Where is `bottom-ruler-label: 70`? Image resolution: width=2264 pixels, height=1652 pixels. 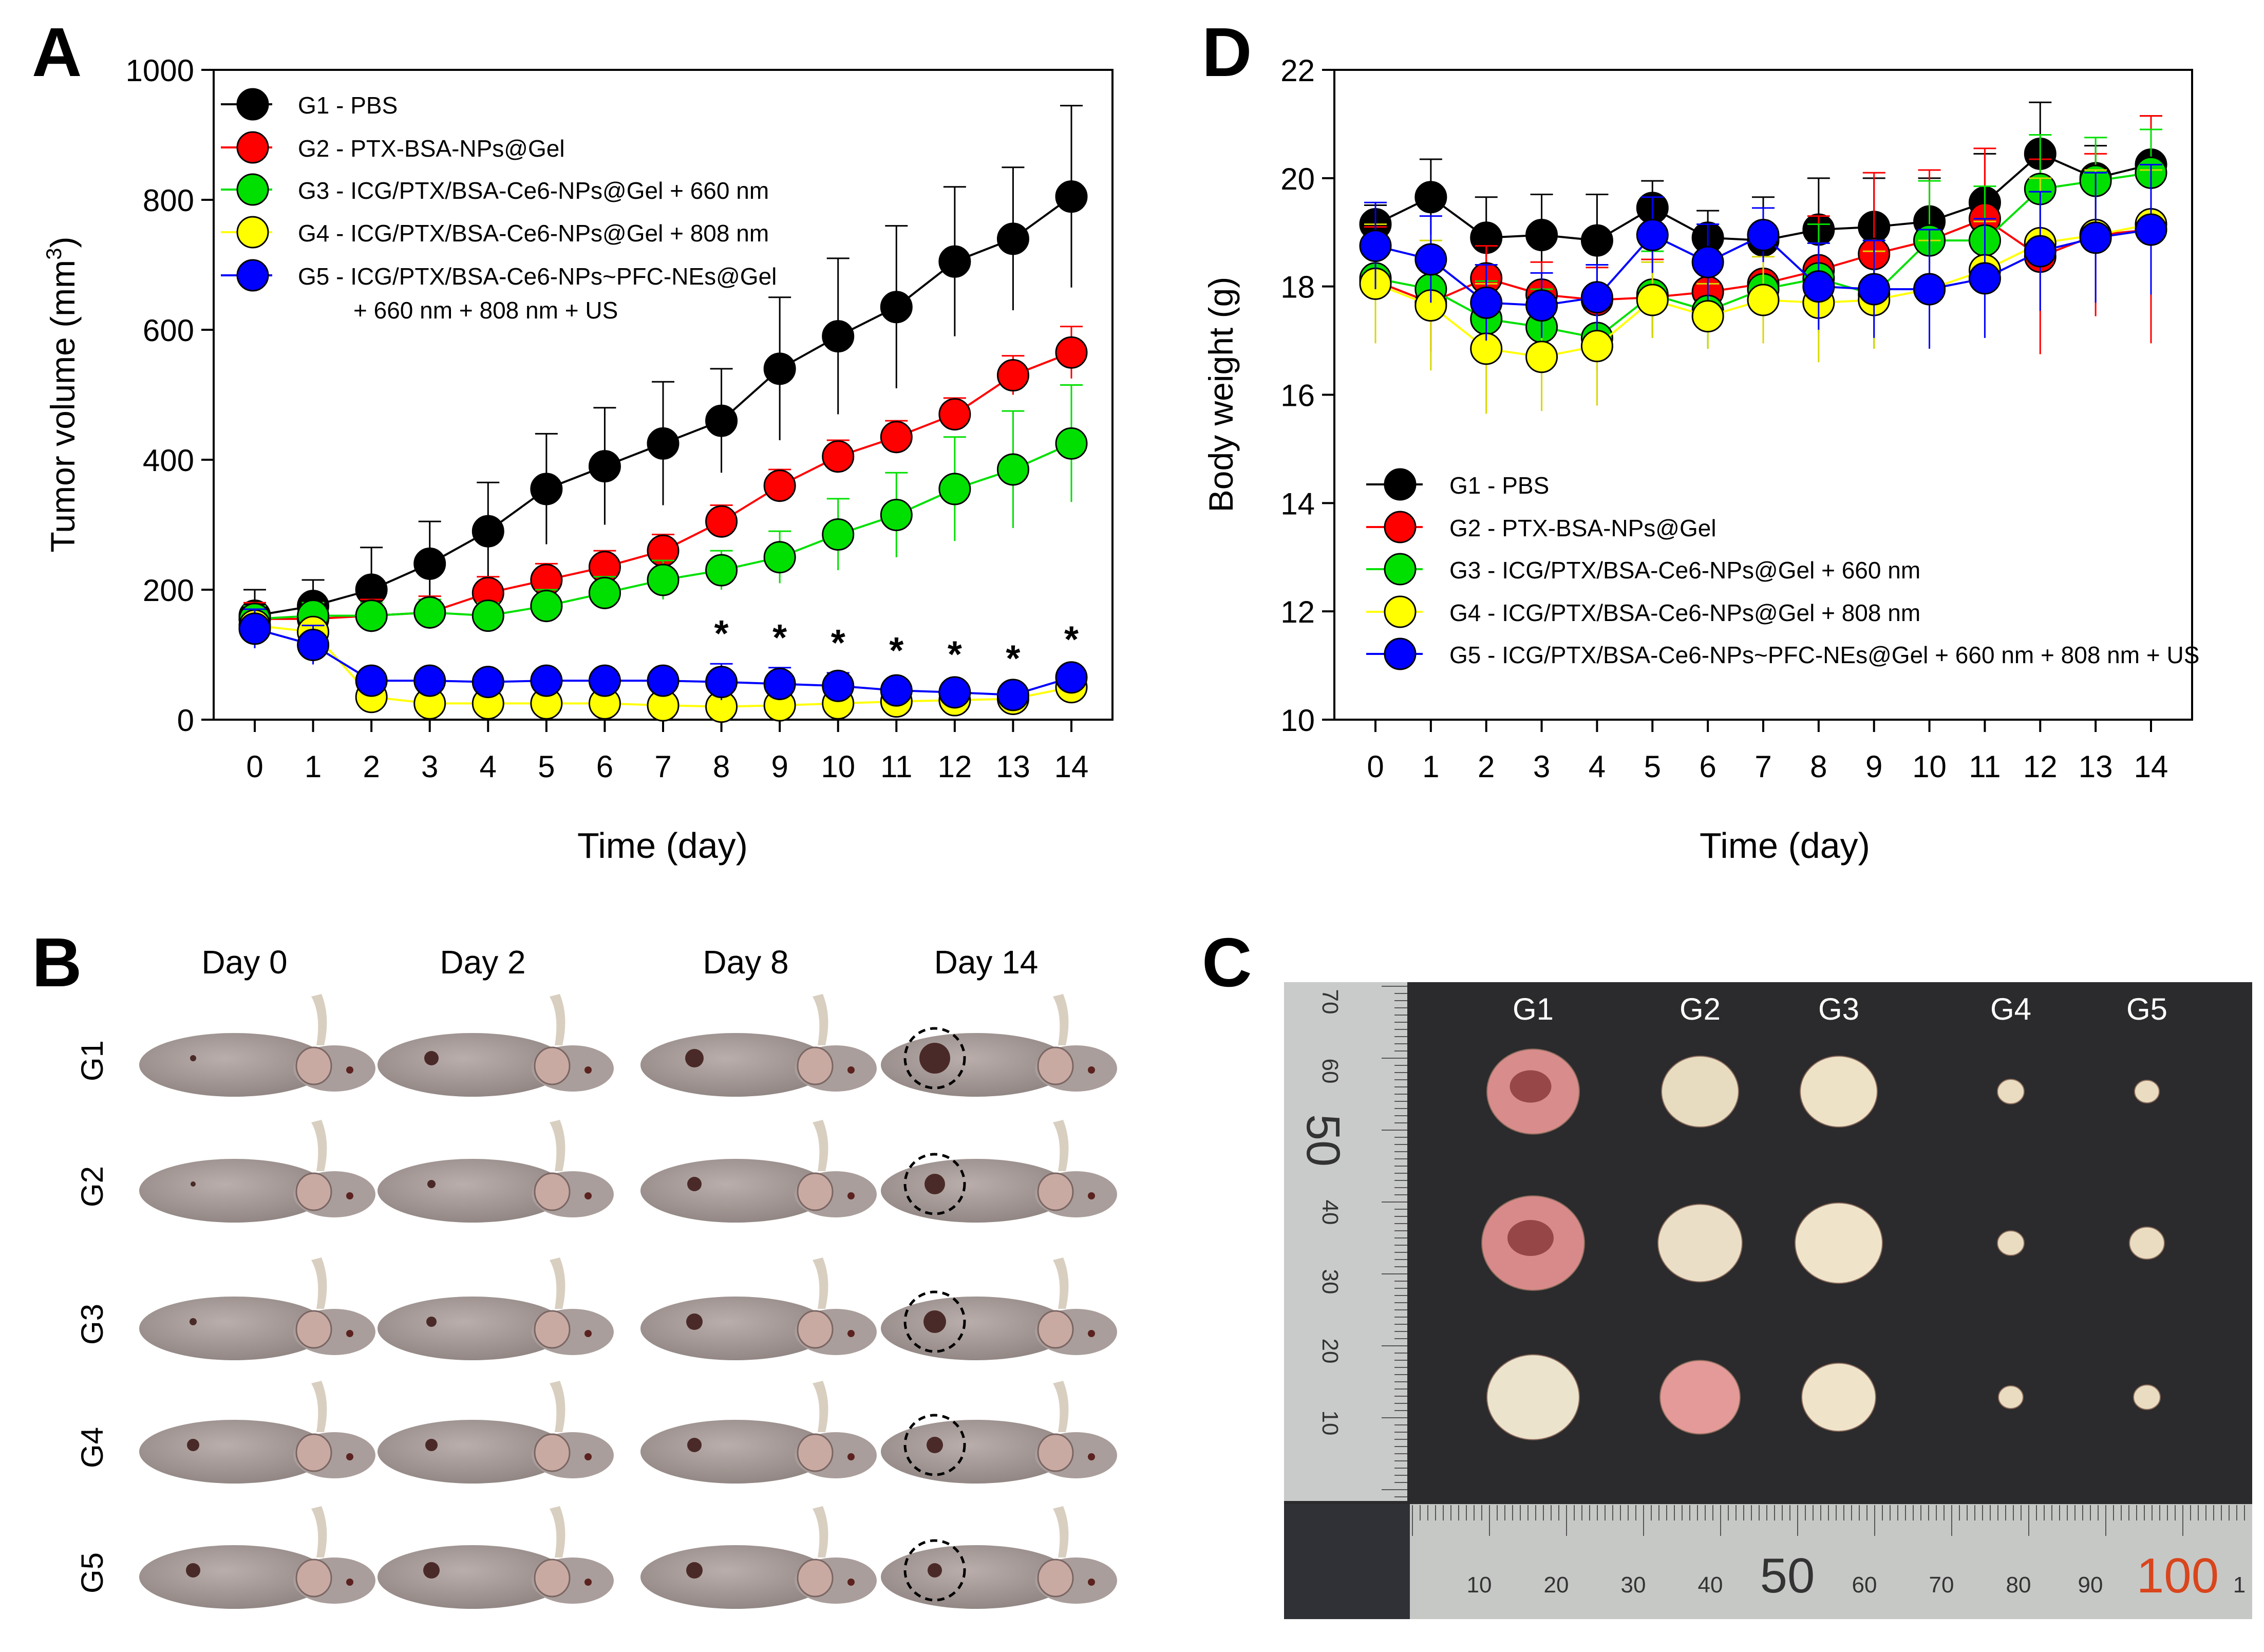
bottom-ruler-label: 70 is located at coordinates (1941, 1585).